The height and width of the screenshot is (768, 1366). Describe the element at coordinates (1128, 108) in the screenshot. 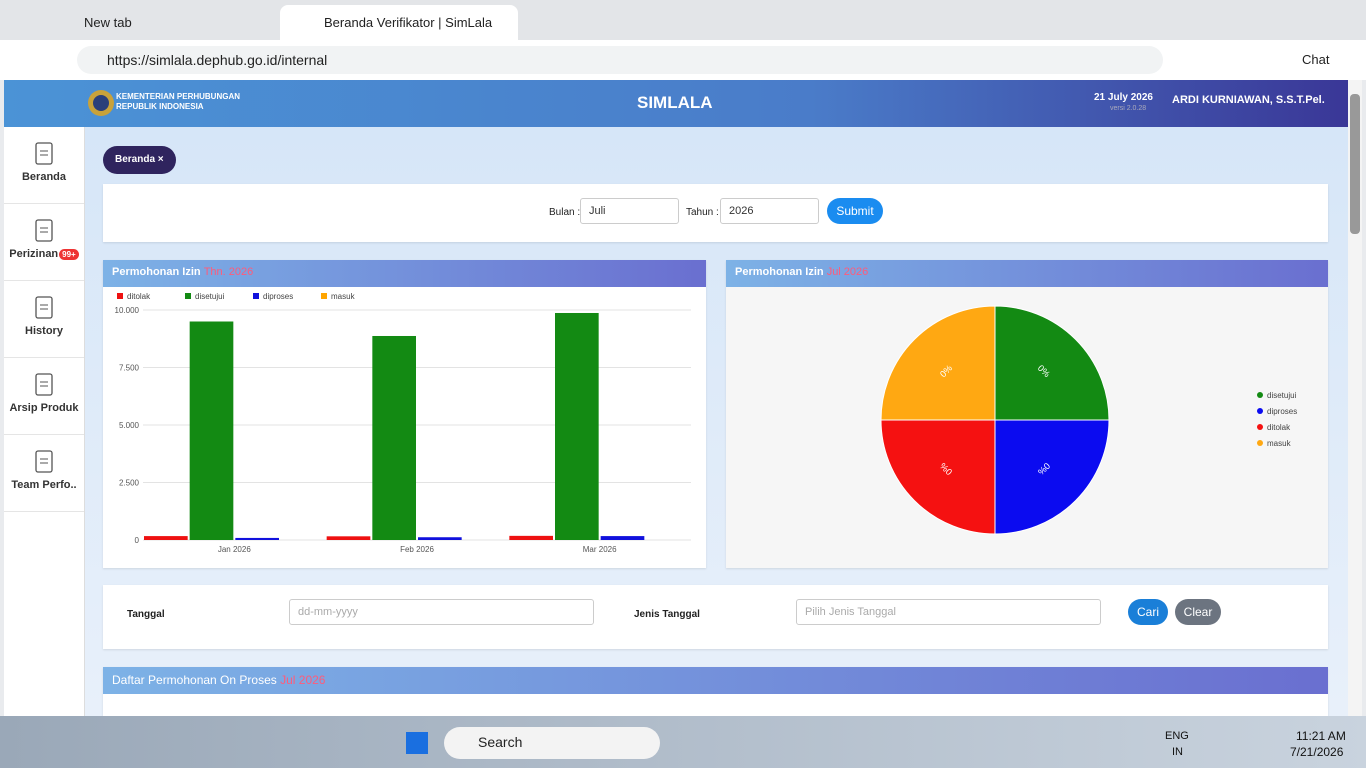

I see `version: versi 2.0.28` at that location.